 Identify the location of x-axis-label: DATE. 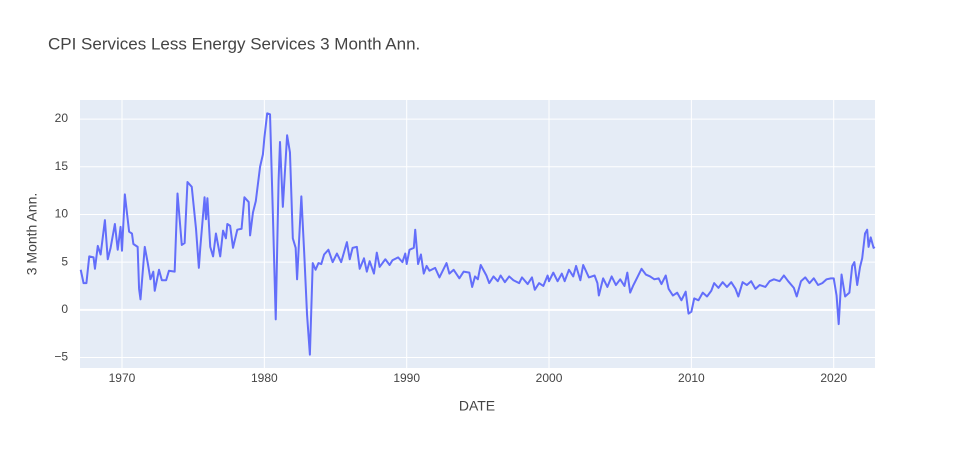
(477, 406).